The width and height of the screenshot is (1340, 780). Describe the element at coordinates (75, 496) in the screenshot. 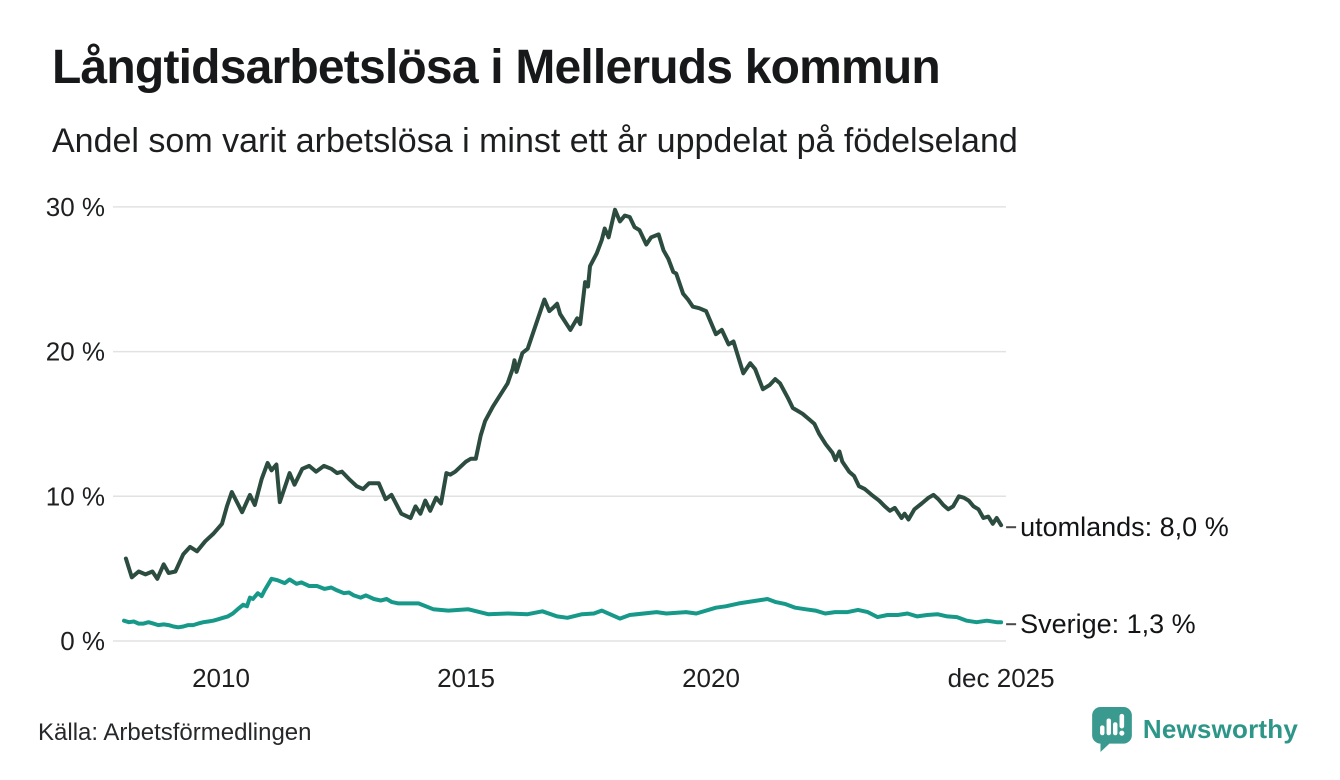

I see `y-axis-tick-label: 10 %` at that location.